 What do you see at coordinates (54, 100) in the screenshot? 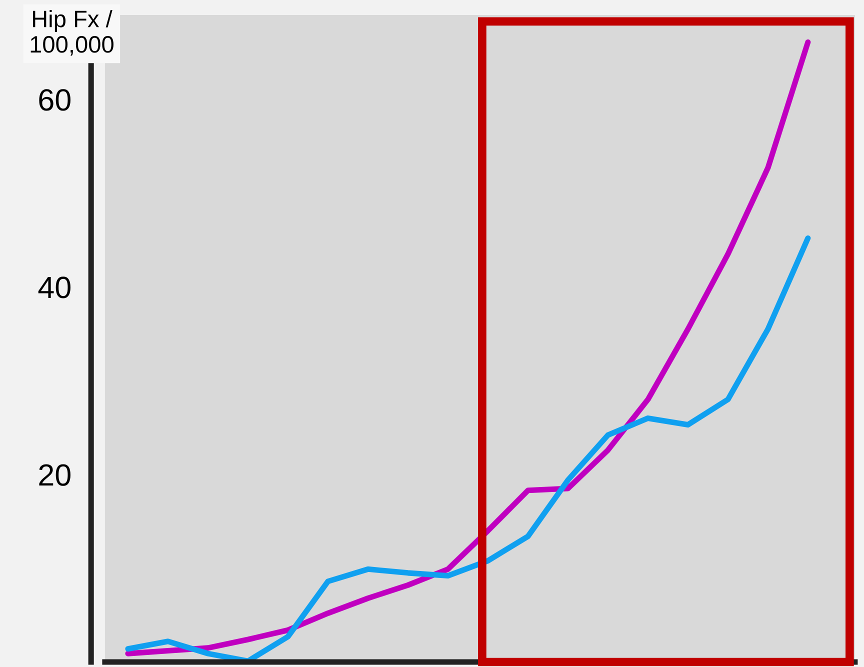
I see `y-tick-label: 60` at bounding box center [54, 100].